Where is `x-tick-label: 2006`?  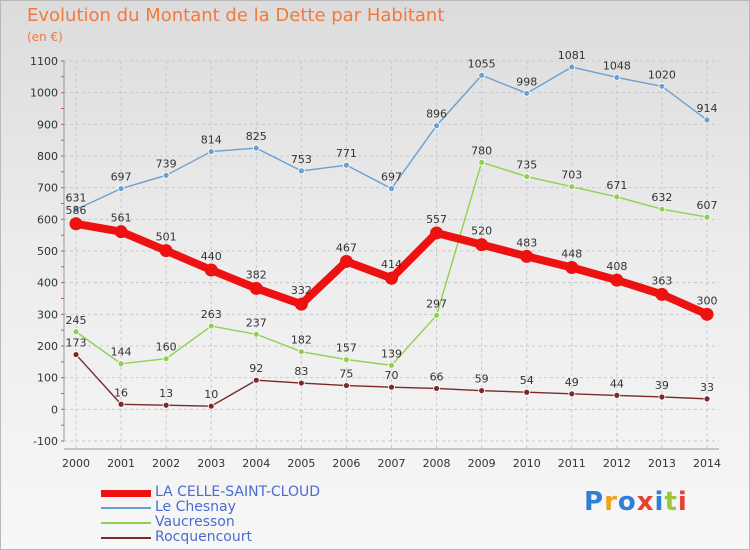 x-tick-label: 2006 is located at coordinates (346, 463).